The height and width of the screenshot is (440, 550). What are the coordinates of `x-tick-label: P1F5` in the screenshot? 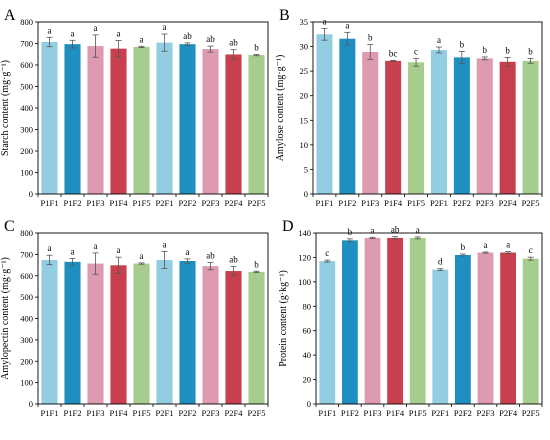 It's located at (416, 203).